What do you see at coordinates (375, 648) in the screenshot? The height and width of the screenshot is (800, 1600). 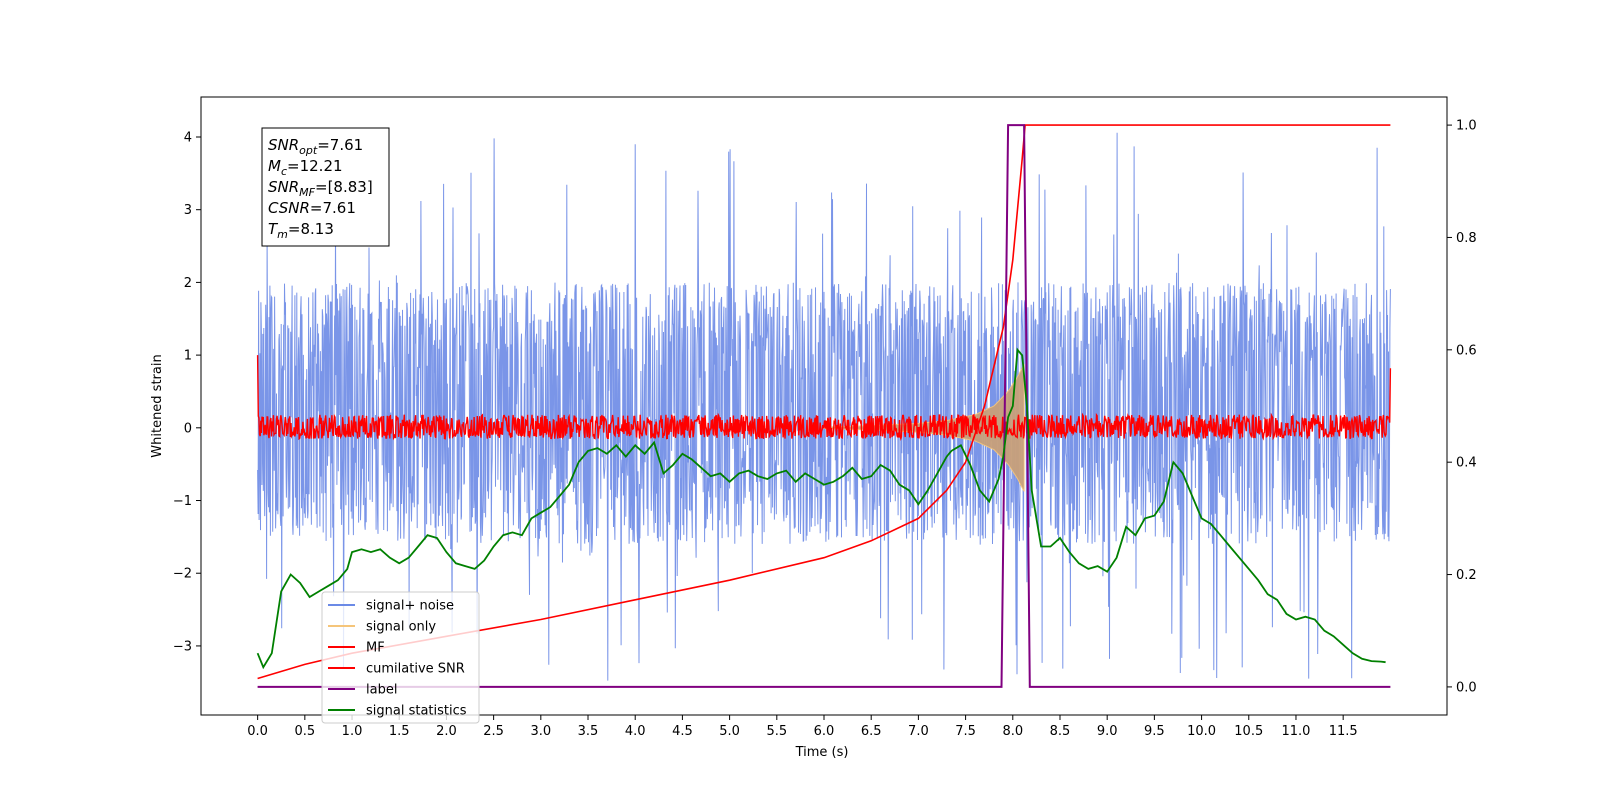 I see `legend-entry-label: MF` at bounding box center [375, 648].